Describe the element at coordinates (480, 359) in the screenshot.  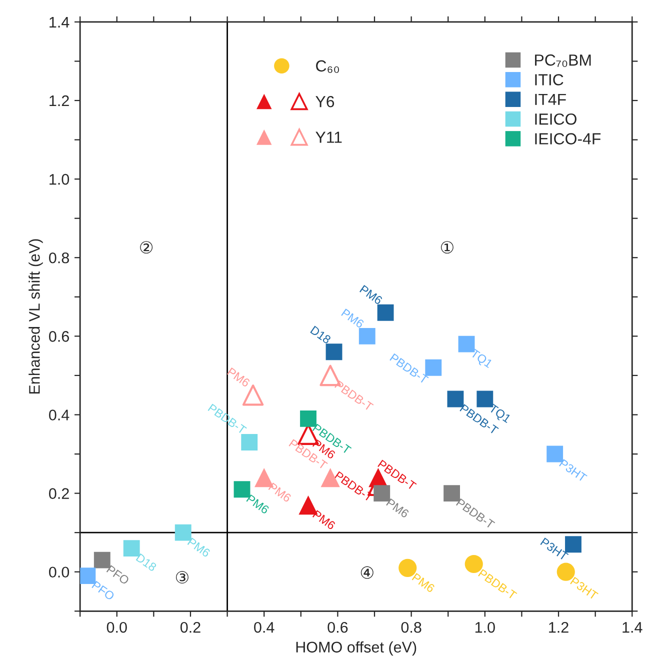
I see `data-label: TQ1` at that location.